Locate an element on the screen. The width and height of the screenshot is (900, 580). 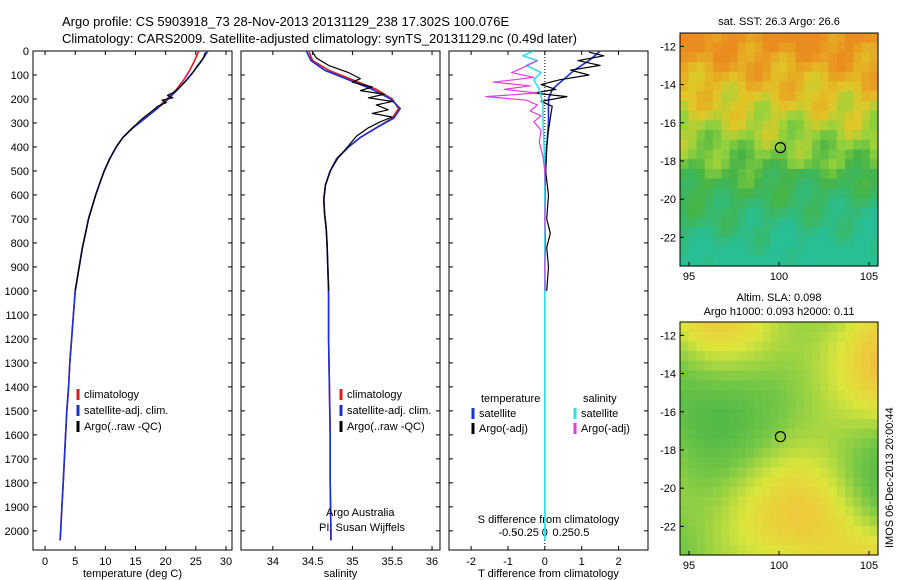
y-tick-label: -20 is located at coordinates (668, 489).